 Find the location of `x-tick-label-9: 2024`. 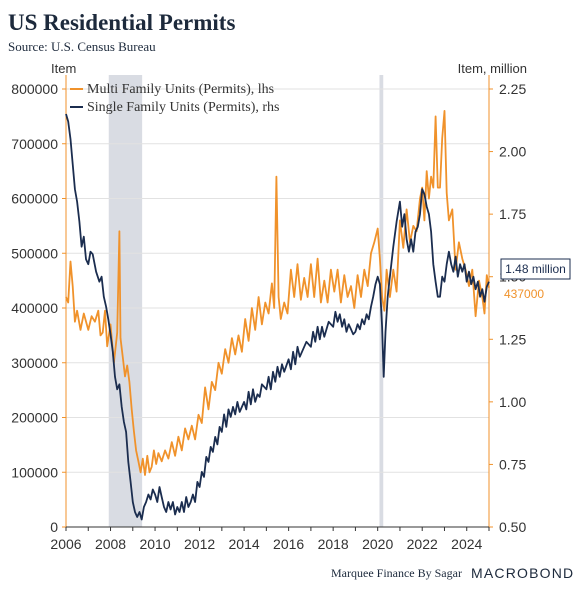

x-tick-label-9: 2024 is located at coordinates (466, 544).